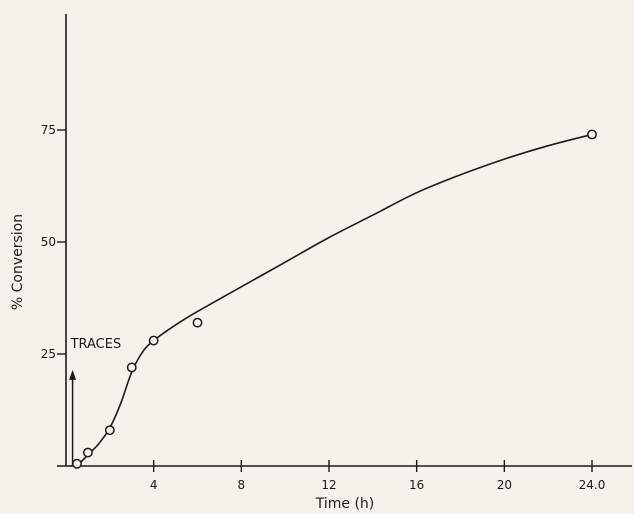 This screenshot has width=634, height=514. What do you see at coordinates (48, 130) in the screenshot?
I see `y-tick-label: 75` at bounding box center [48, 130].